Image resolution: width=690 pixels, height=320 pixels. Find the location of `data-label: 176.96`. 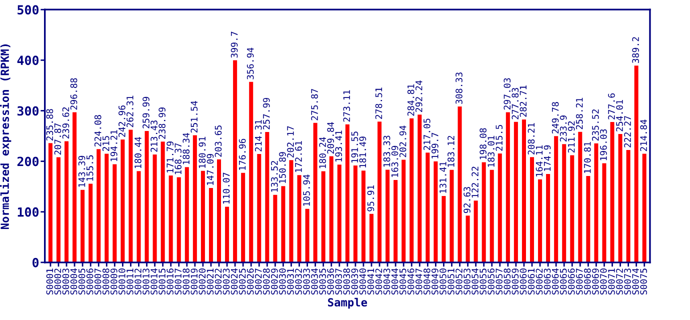

data-label: 176.96 is located at coordinates (242, 154).